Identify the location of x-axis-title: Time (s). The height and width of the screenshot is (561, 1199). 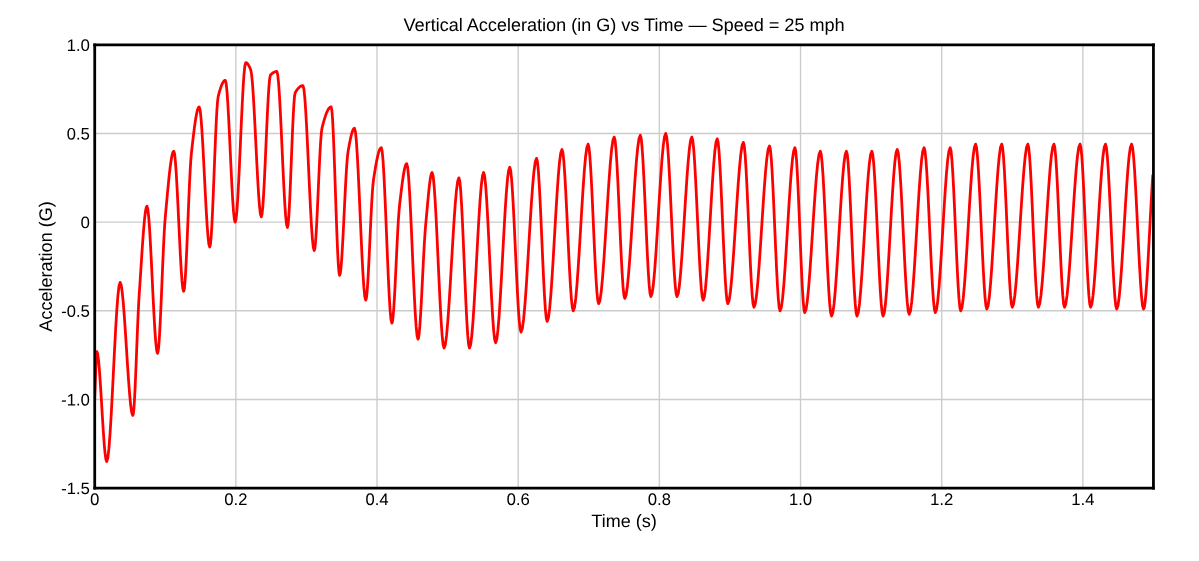
(623, 522).